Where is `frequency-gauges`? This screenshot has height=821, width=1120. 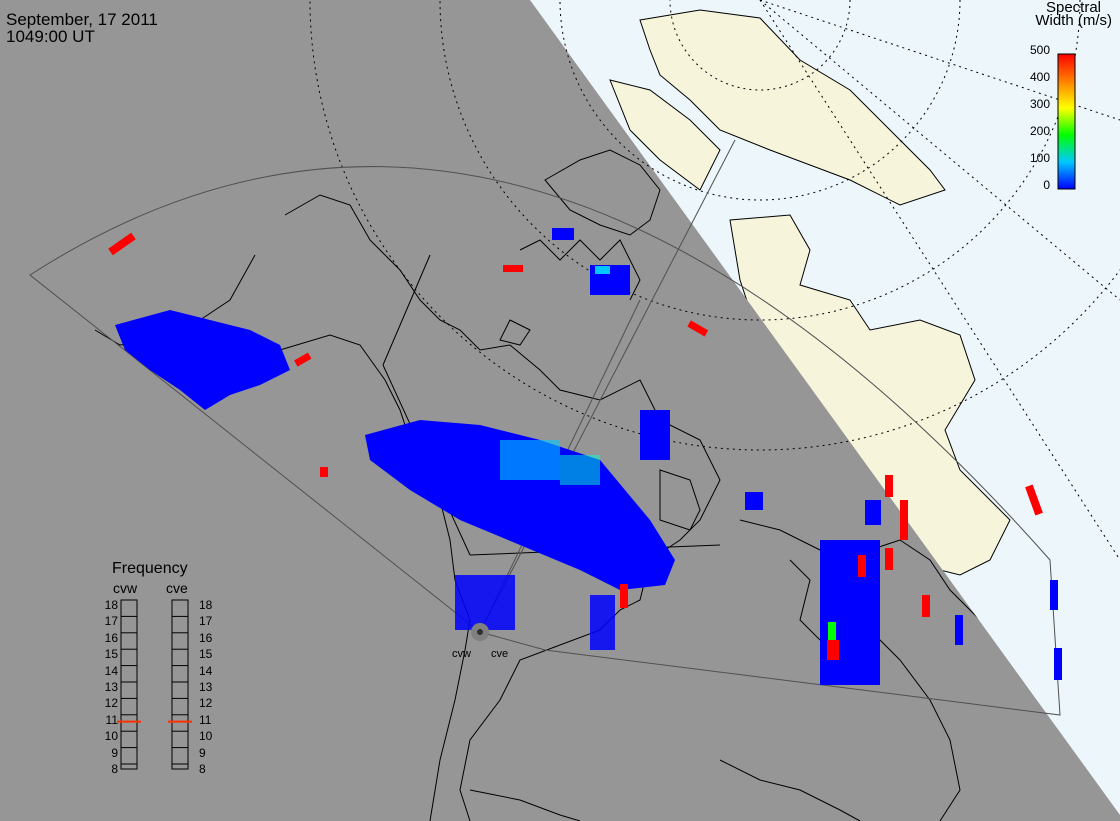
frequency-gauges is located at coordinates (154, 684).